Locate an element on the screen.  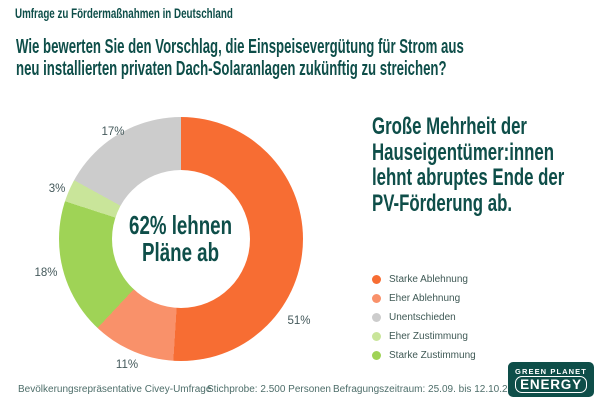
donut-hole: 62% lehnen Pläne ab is located at coordinates (181, 239).